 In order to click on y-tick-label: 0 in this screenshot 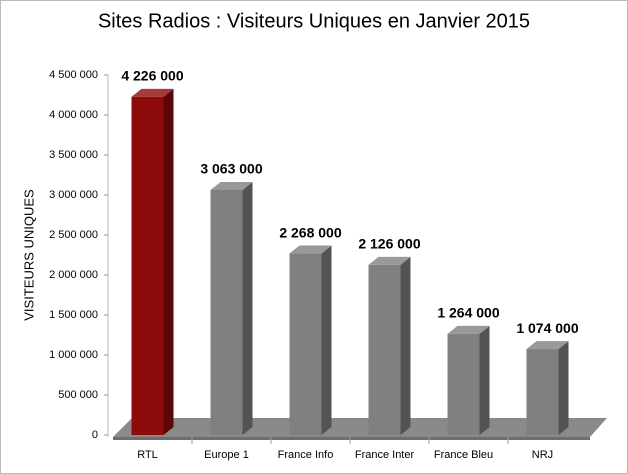, I will do `click(95, 435)`.